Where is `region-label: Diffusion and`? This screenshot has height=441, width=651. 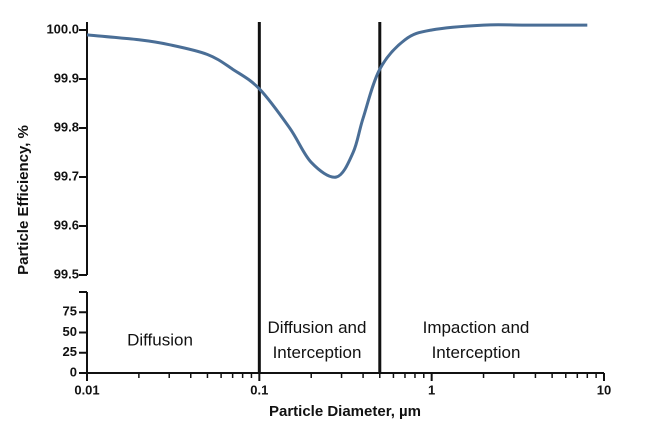
region-label: Diffusion and is located at coordinates (317, 327).